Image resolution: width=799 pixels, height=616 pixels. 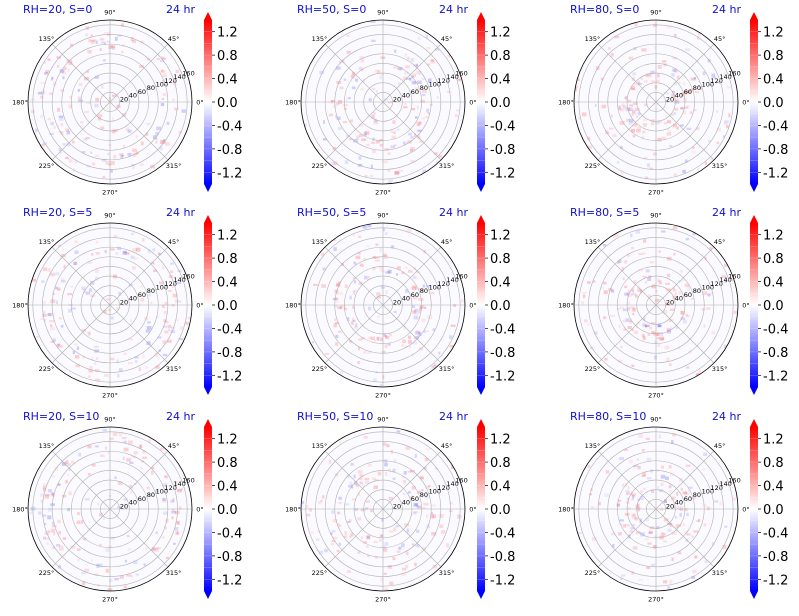 What do you see at coordinates (142, 499) in the screenshot?
I see `radial-tick-label: 60` at bounding box center [142, 499].